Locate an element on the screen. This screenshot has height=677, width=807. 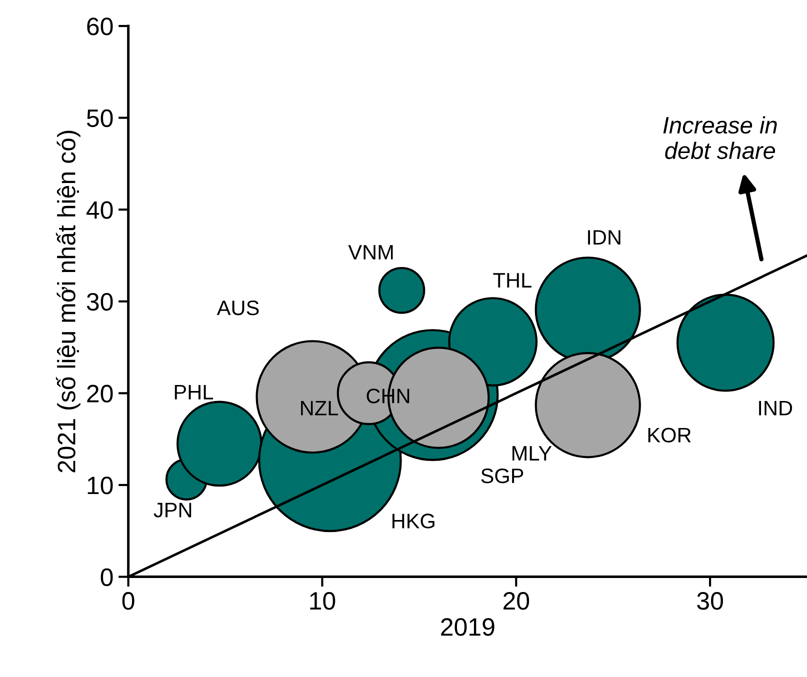
x-axis-title: 2019 is located at coordinates (467, 627).